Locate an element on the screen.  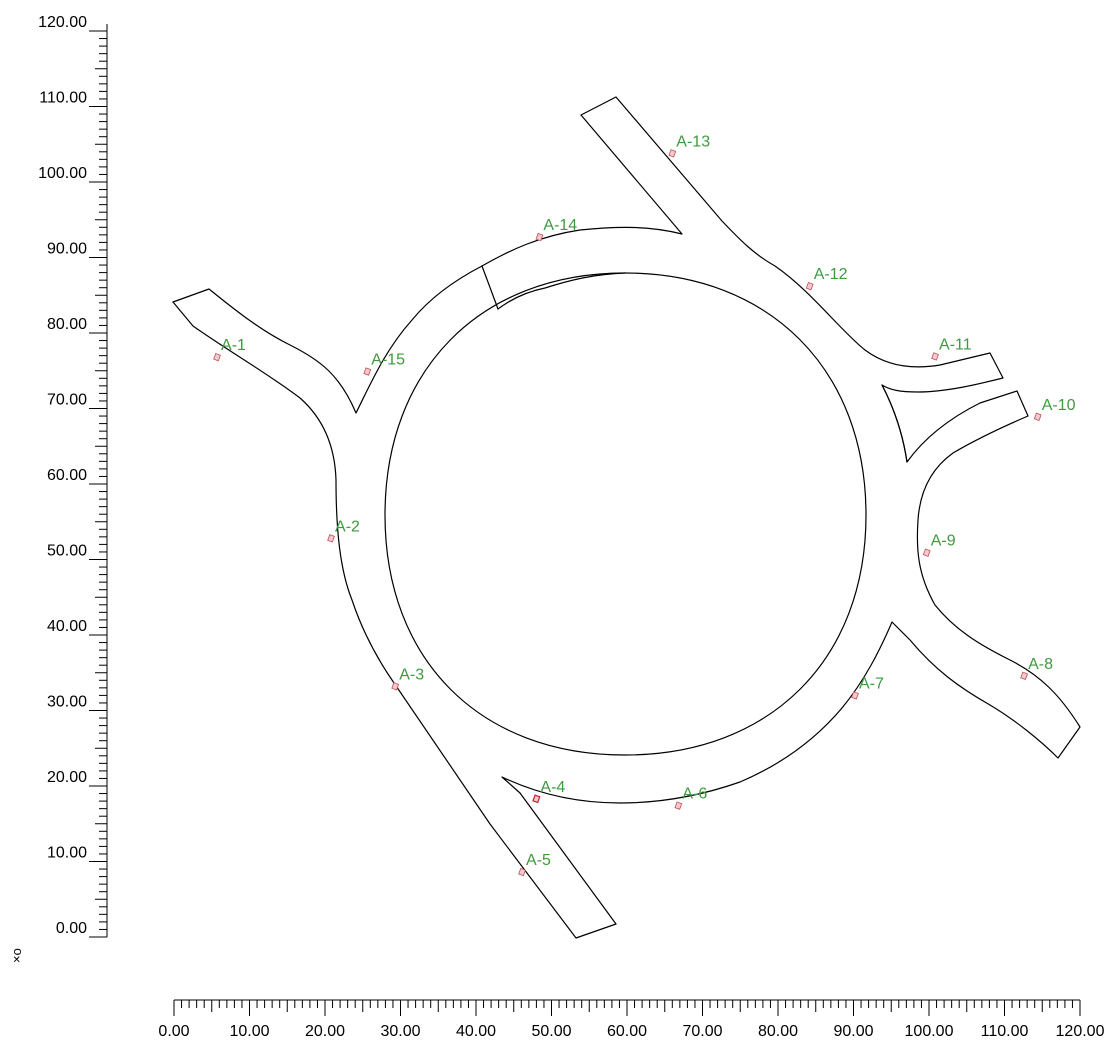
point-label: A-7 is located at coordinates (871, 683).